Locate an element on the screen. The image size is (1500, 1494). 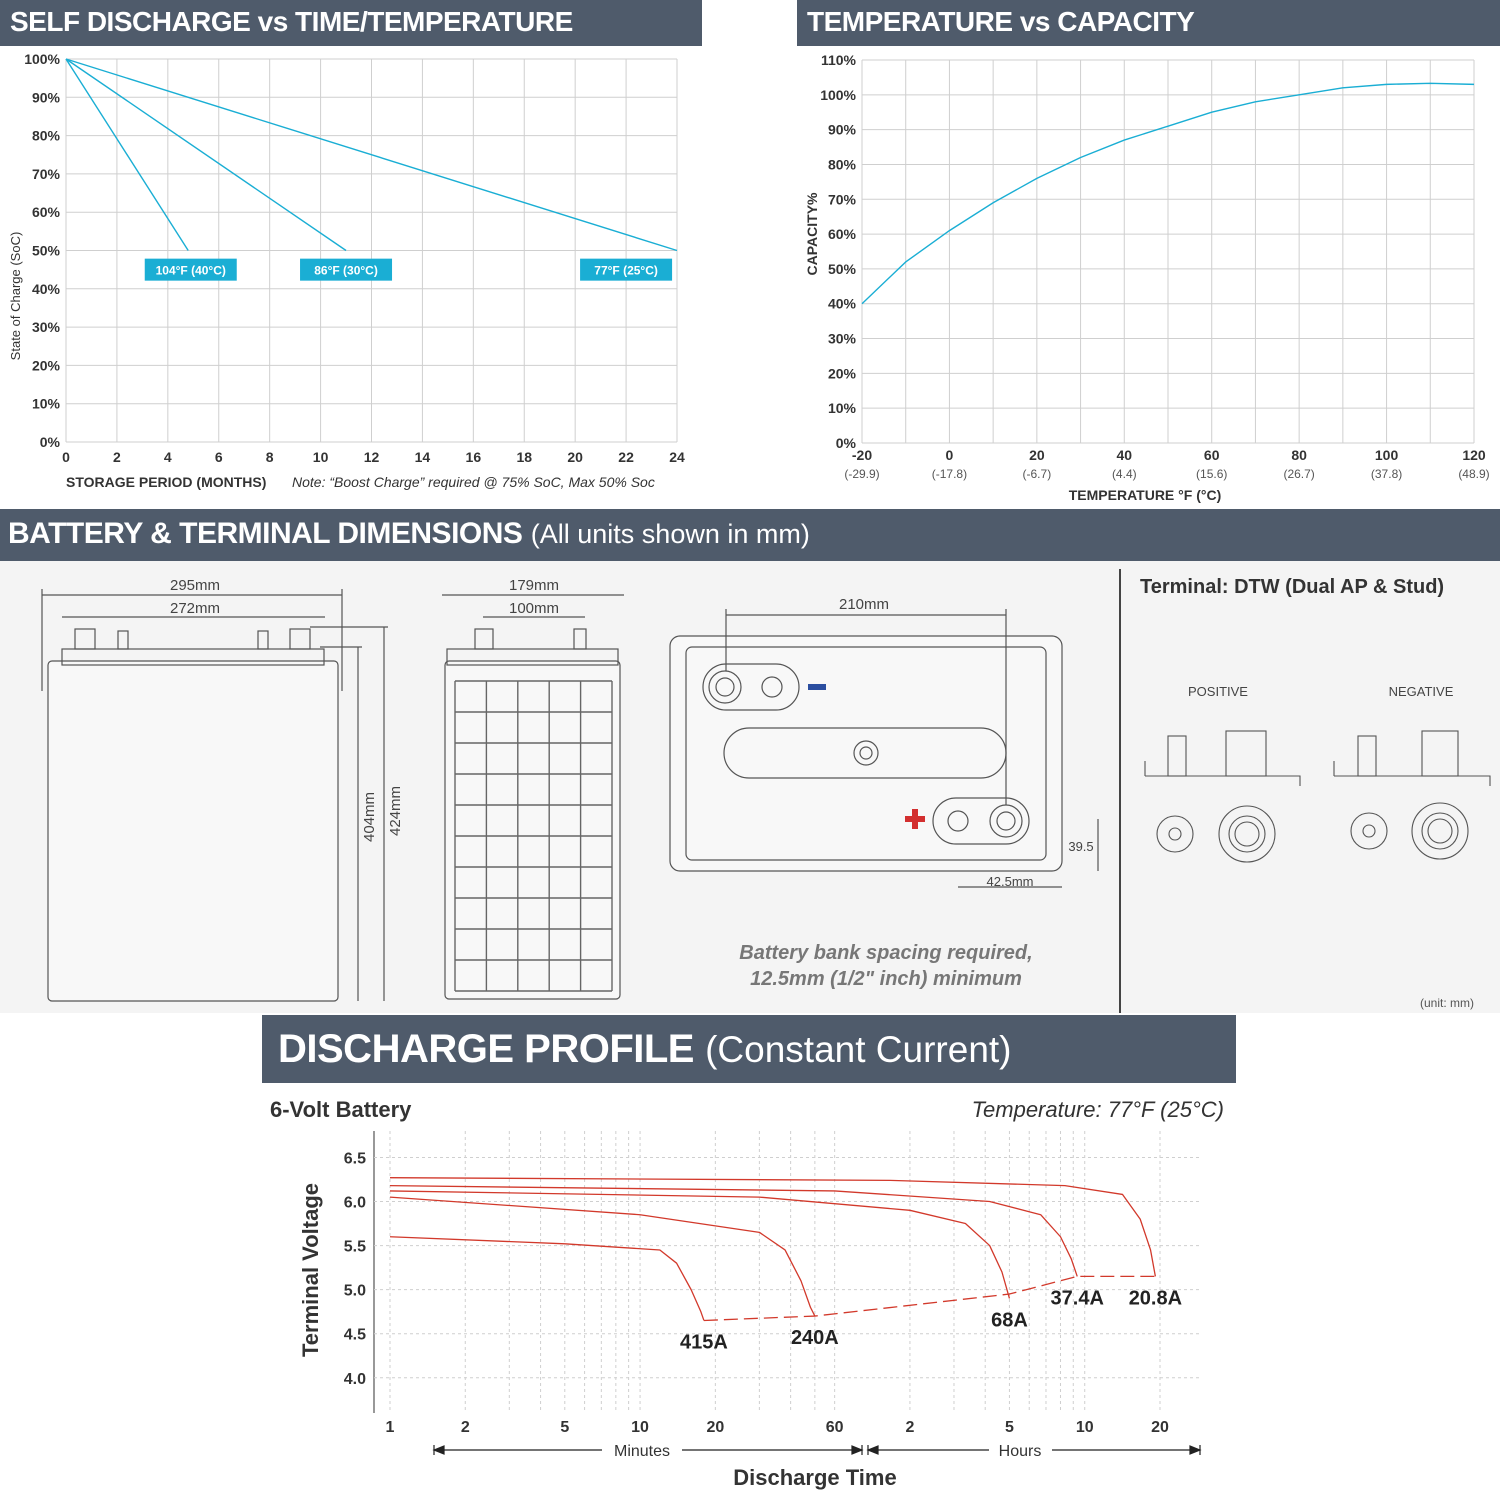
neg-terminal-post is located at coordinates (725, 687).